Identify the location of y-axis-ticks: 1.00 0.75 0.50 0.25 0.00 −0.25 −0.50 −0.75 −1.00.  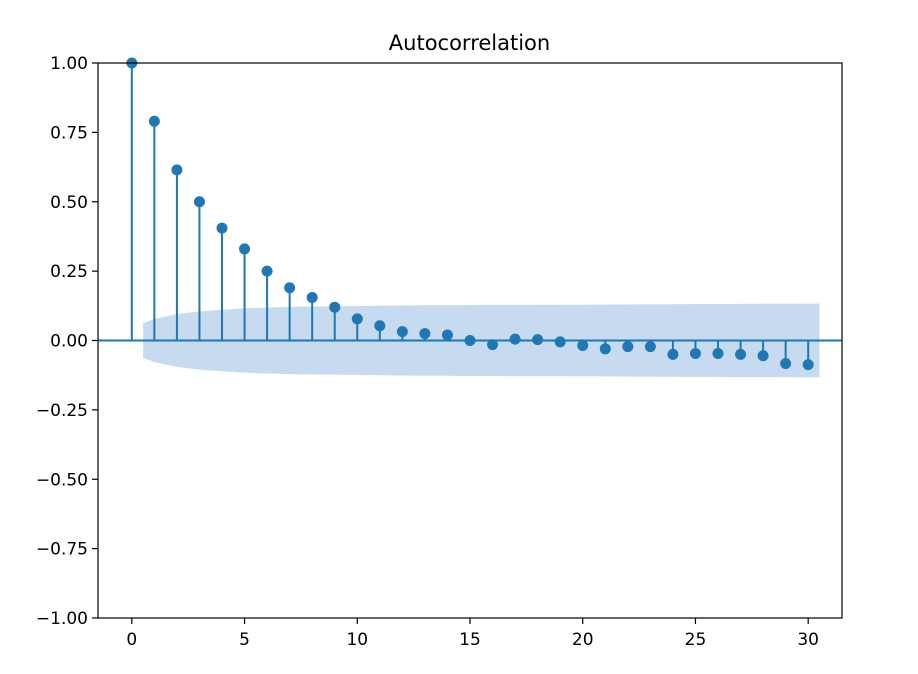
(67, 341).